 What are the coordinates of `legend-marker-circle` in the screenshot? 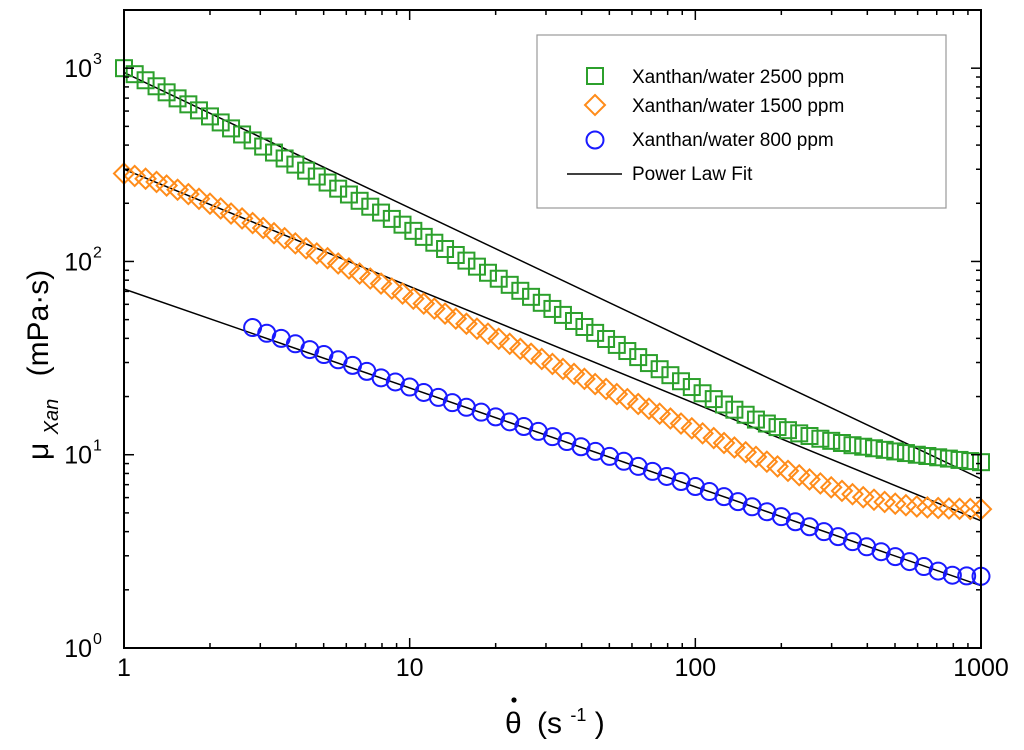 It's located at (595, 140).